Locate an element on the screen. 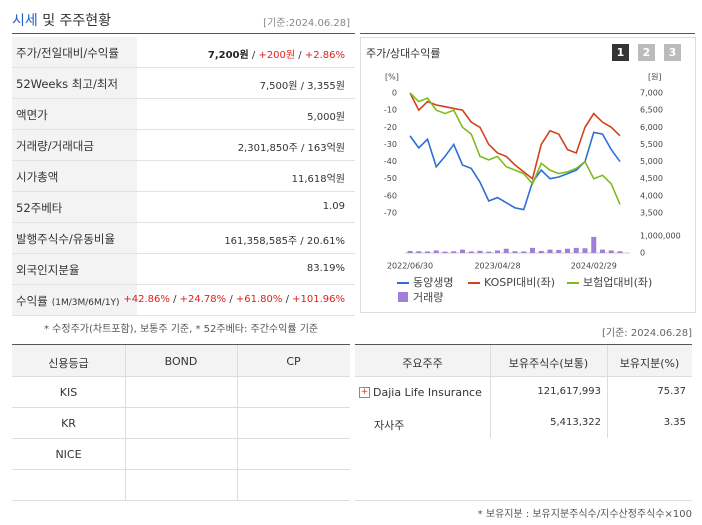 Image resolution: width=702 pixels, height=525 pixels. tab: 3 is located at coordinates (672, 52).